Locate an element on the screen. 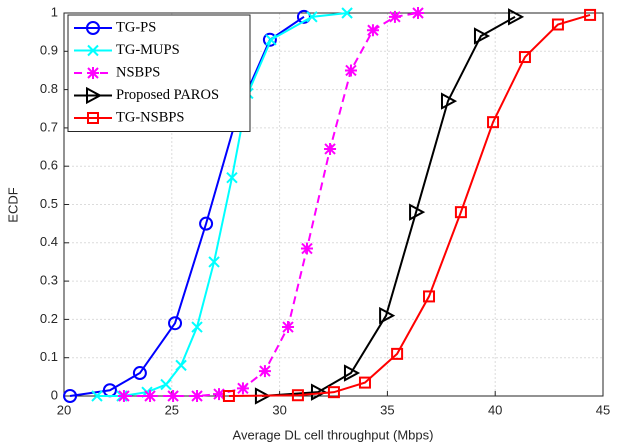 The image size is (622, 446). legend-label: NSBPS is located at coordinates (138, 72).